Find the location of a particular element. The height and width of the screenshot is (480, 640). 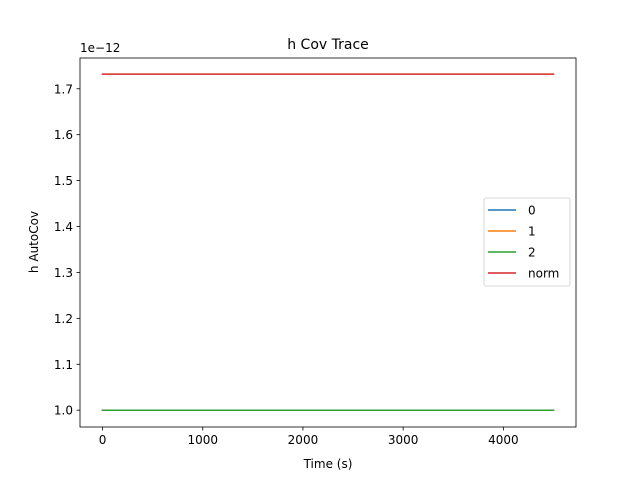

x-axis-label: Time (s) is located at coordinates (328, 464).